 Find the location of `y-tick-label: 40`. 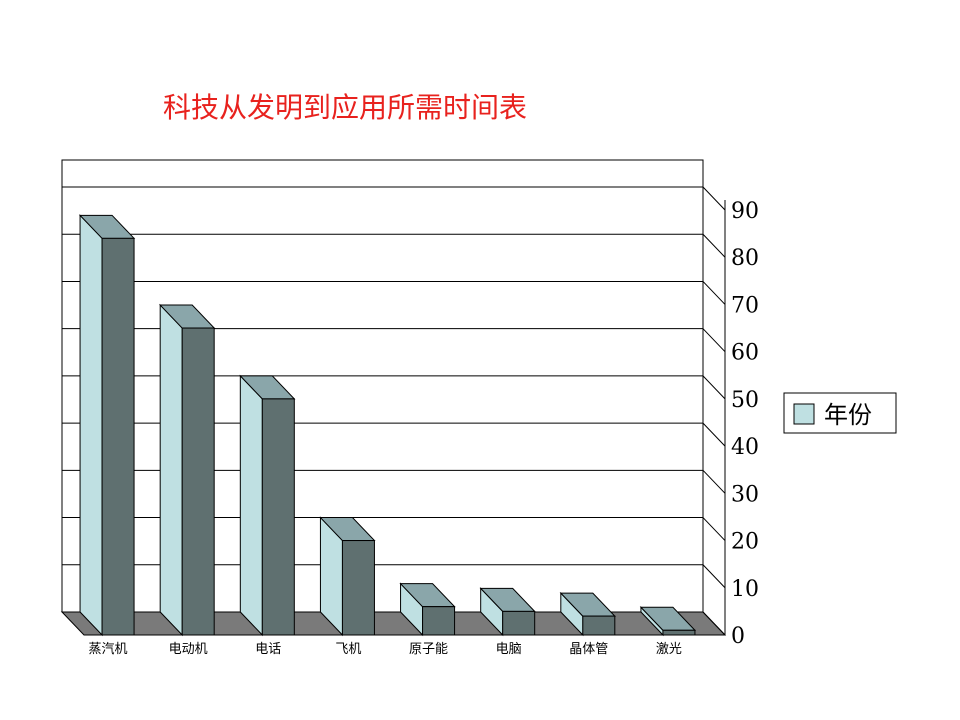

y-tick-label: 40 is located at coordinates (745, 447).